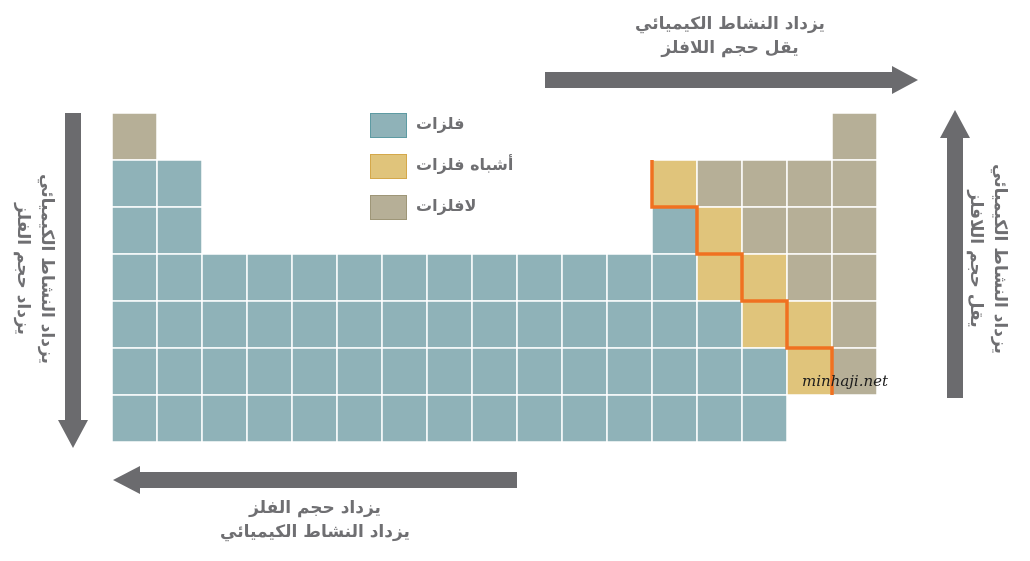 This screenshot has width=1030, height=561. Describe the element at coordinates (730, 36) in the screenshot. I see `top-arrow-label: يزداد النشاط الكيميائي يقل حجم اللافلز` at that location.